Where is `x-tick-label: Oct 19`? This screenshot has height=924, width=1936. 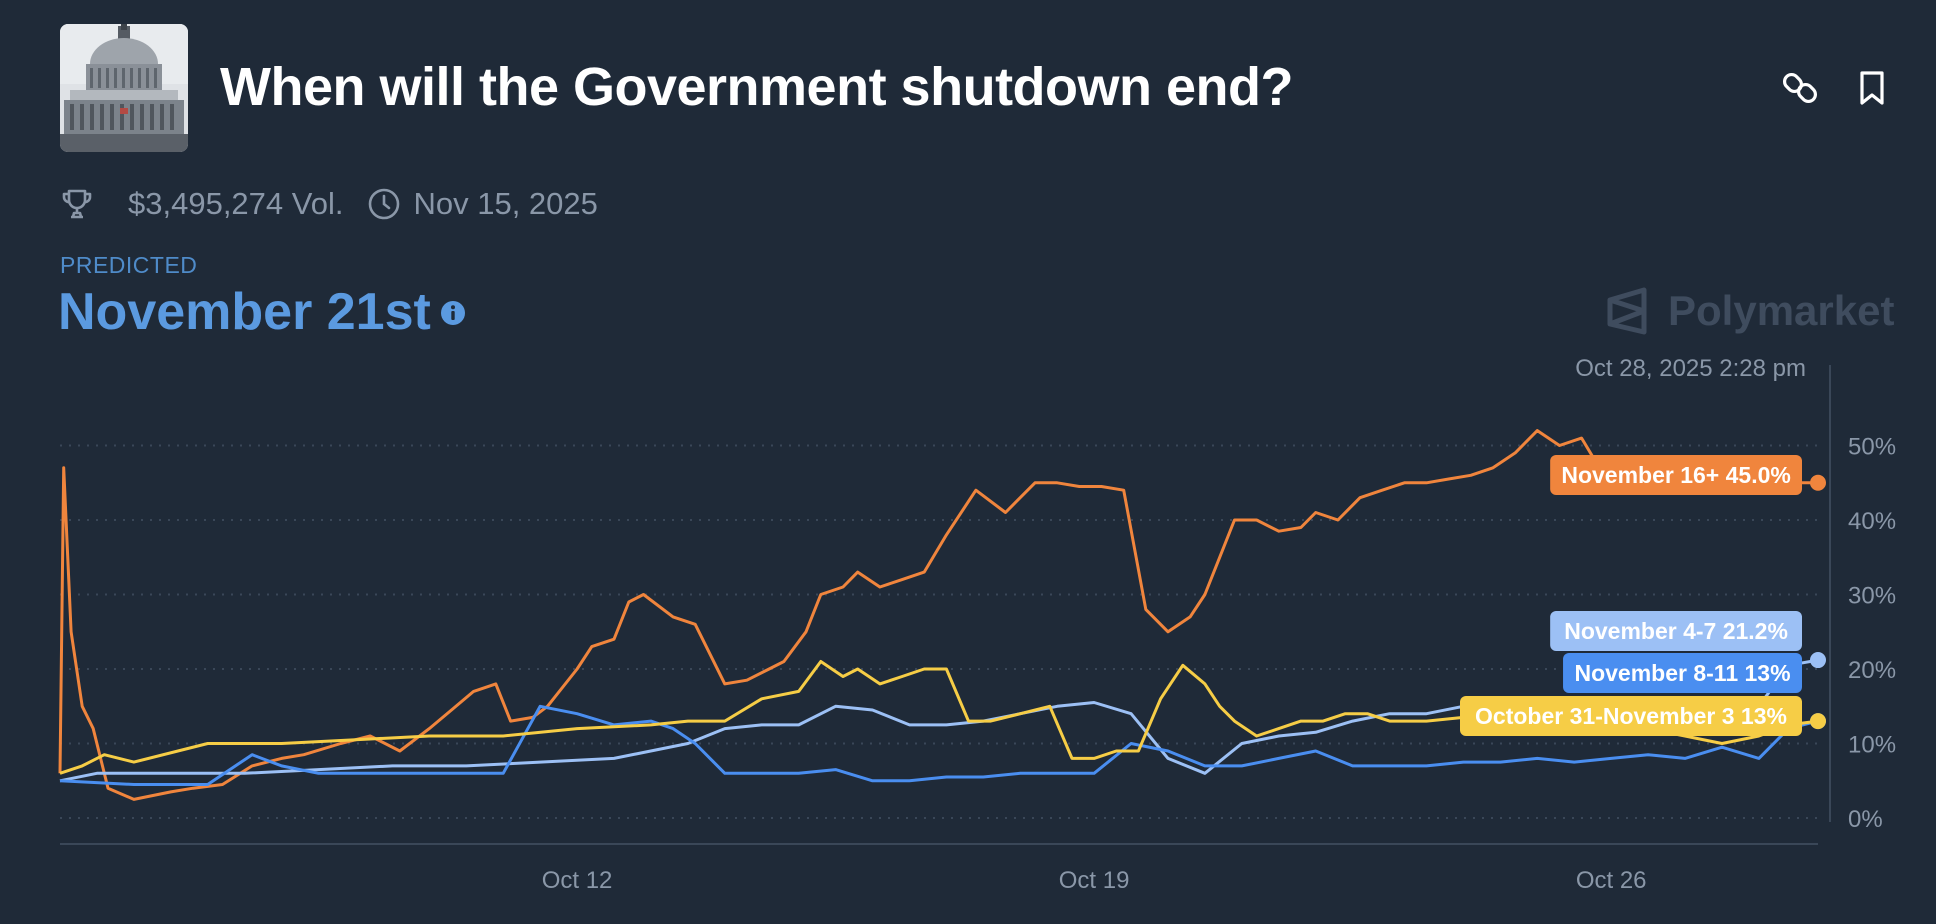 x-tick-label: Oct 19 is located at coordinates (1094, 880).